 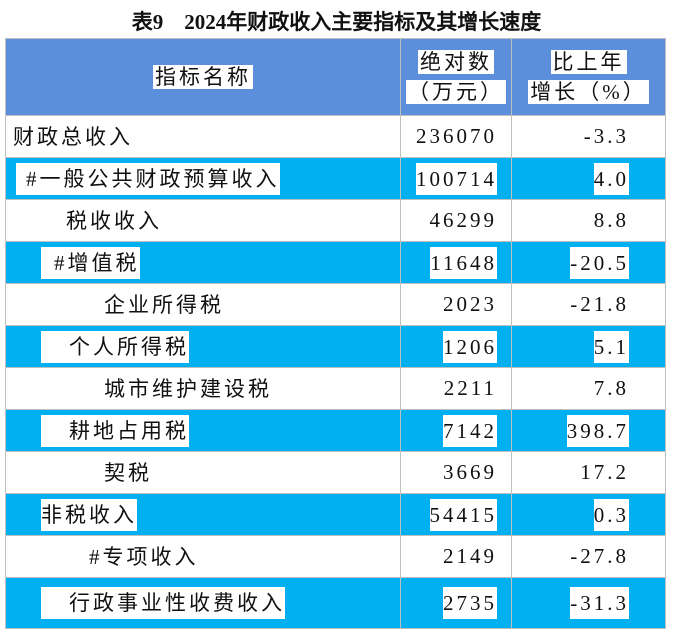 I want to click on header-text: 增长（%）, so click(x=588, y=92).